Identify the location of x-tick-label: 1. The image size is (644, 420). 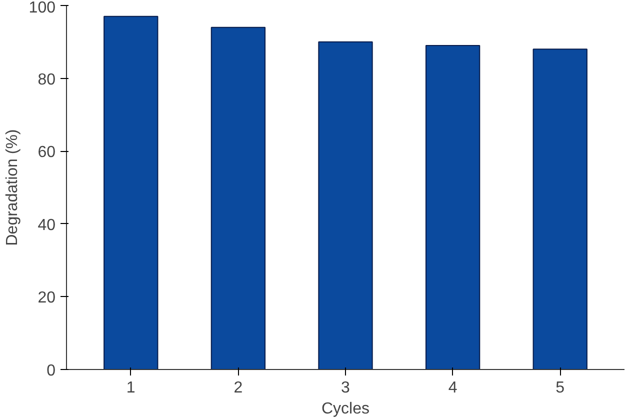
(131, 388).